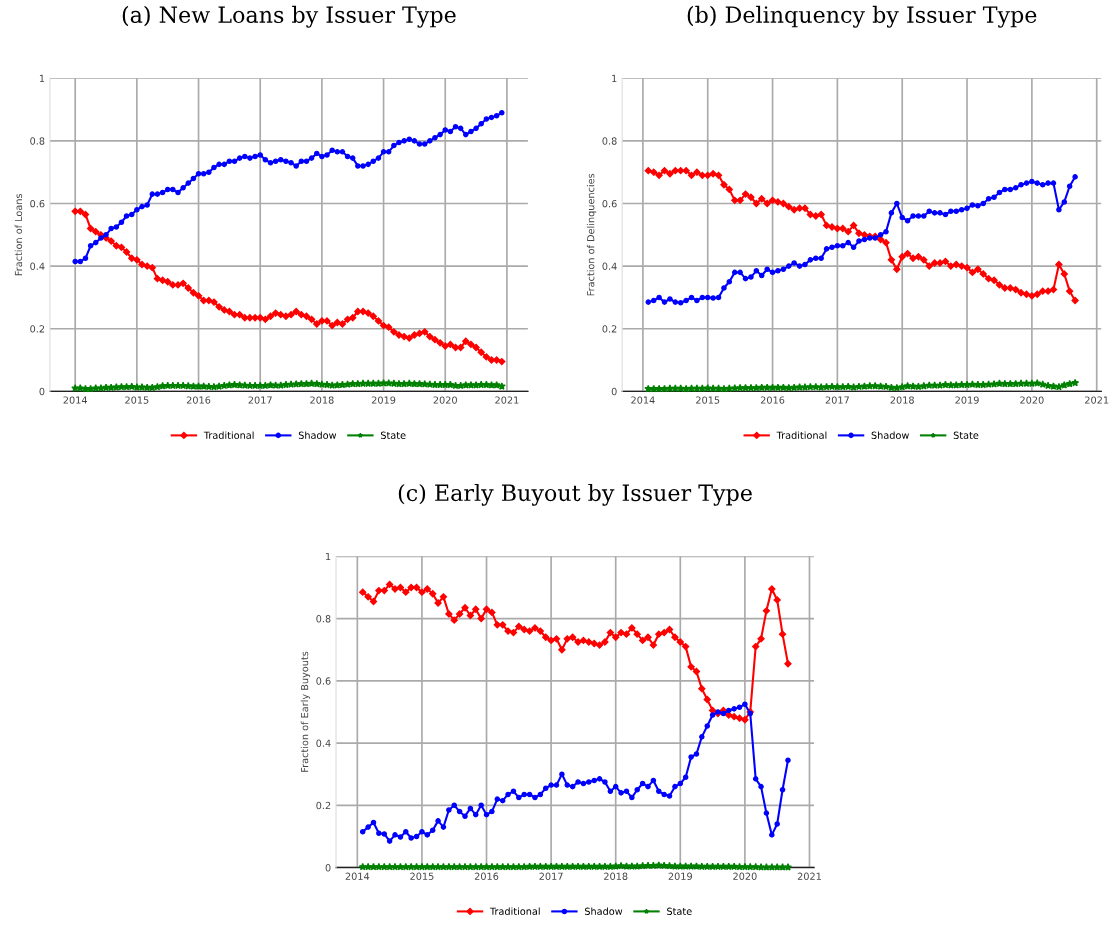  Describe the element at coordinates (18, 234) in the screenshot. I see `y-axis-title: Fraction of Loans` at that location.